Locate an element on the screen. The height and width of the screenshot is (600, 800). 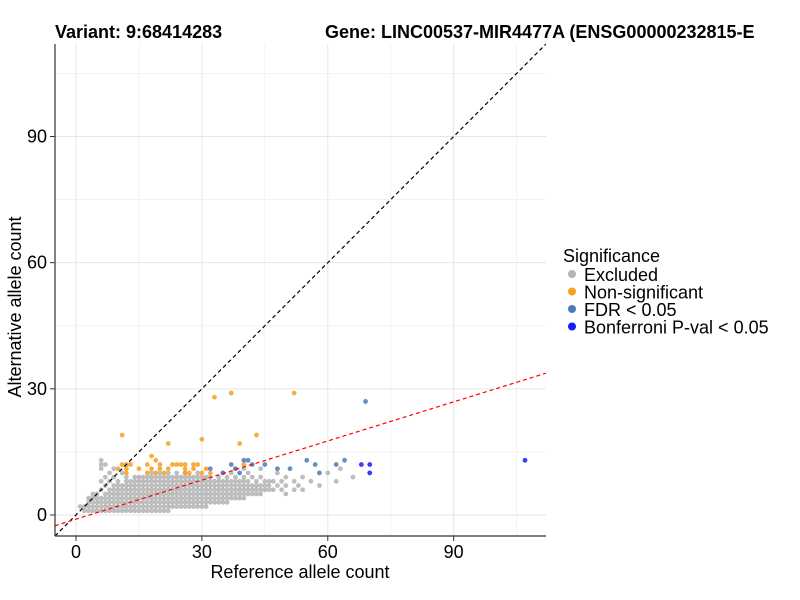
series-non-significant is located at coordinates (206, 433).